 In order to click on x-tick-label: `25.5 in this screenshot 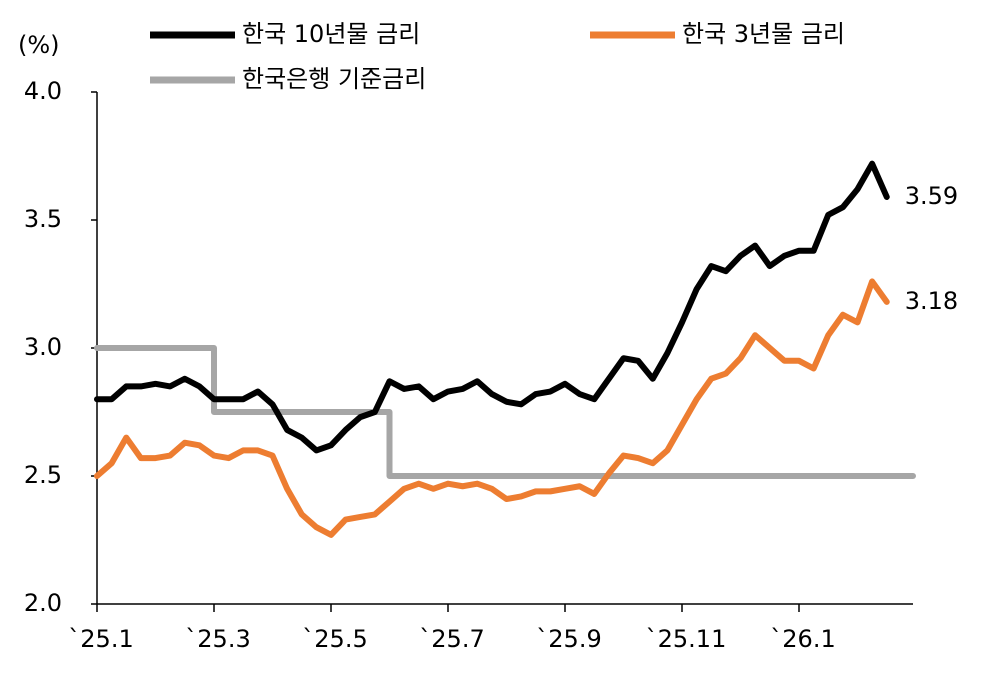, I will do `click(334, 639)`.